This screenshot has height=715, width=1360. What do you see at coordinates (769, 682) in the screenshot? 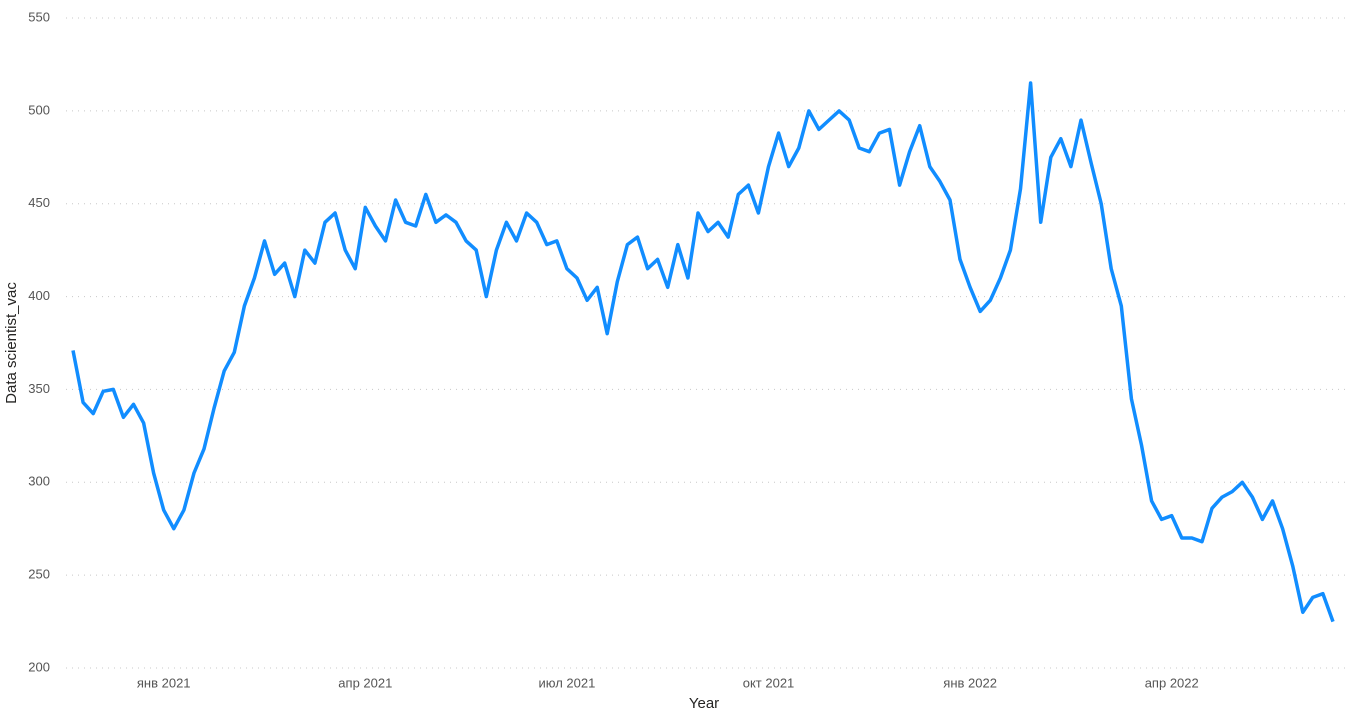
I see `x-tick-label: окт 2021` at bounding box center [769, 682].